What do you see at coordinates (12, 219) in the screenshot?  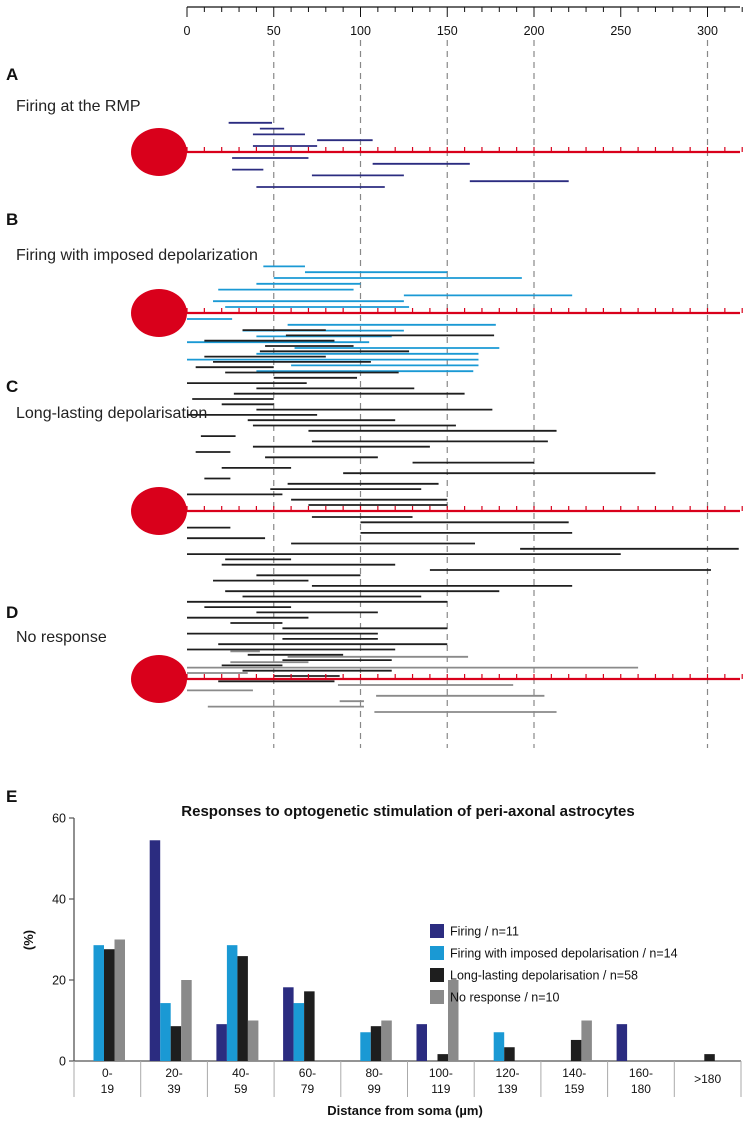 I see `panel-letter: B` at bounding box center [12, 219].